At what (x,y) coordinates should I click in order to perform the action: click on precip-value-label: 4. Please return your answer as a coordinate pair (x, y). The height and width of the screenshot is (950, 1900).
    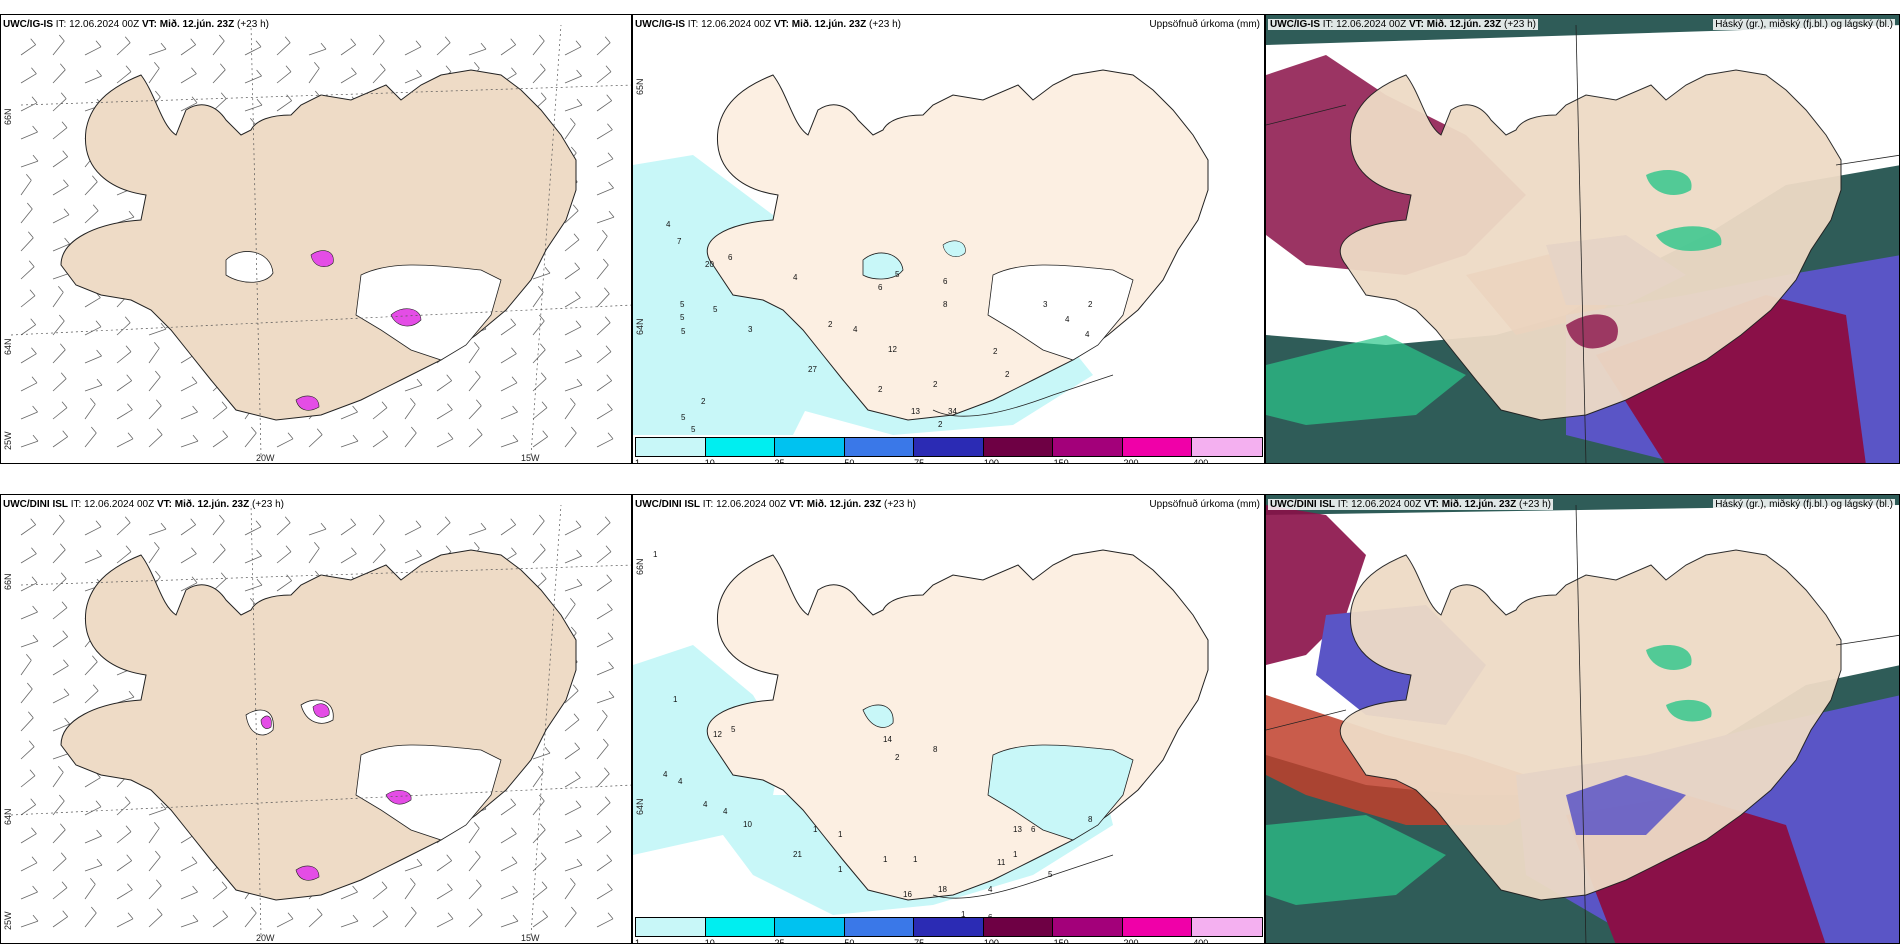
    Looking at the image, I should click on (705, 804).